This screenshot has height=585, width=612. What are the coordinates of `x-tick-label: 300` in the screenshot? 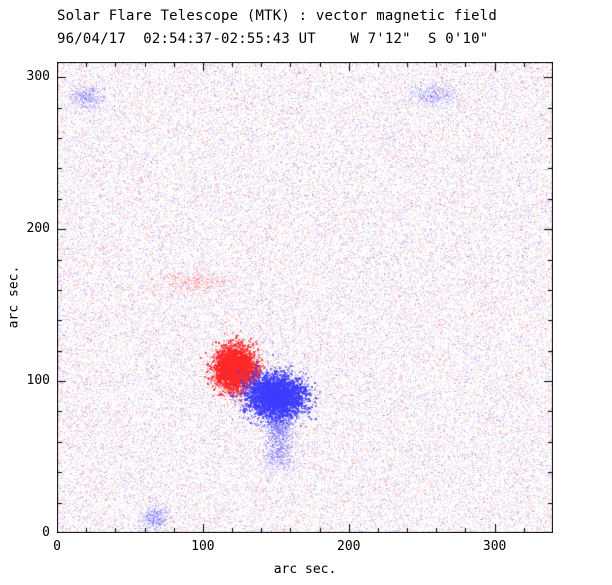 It's located at (494, 546).